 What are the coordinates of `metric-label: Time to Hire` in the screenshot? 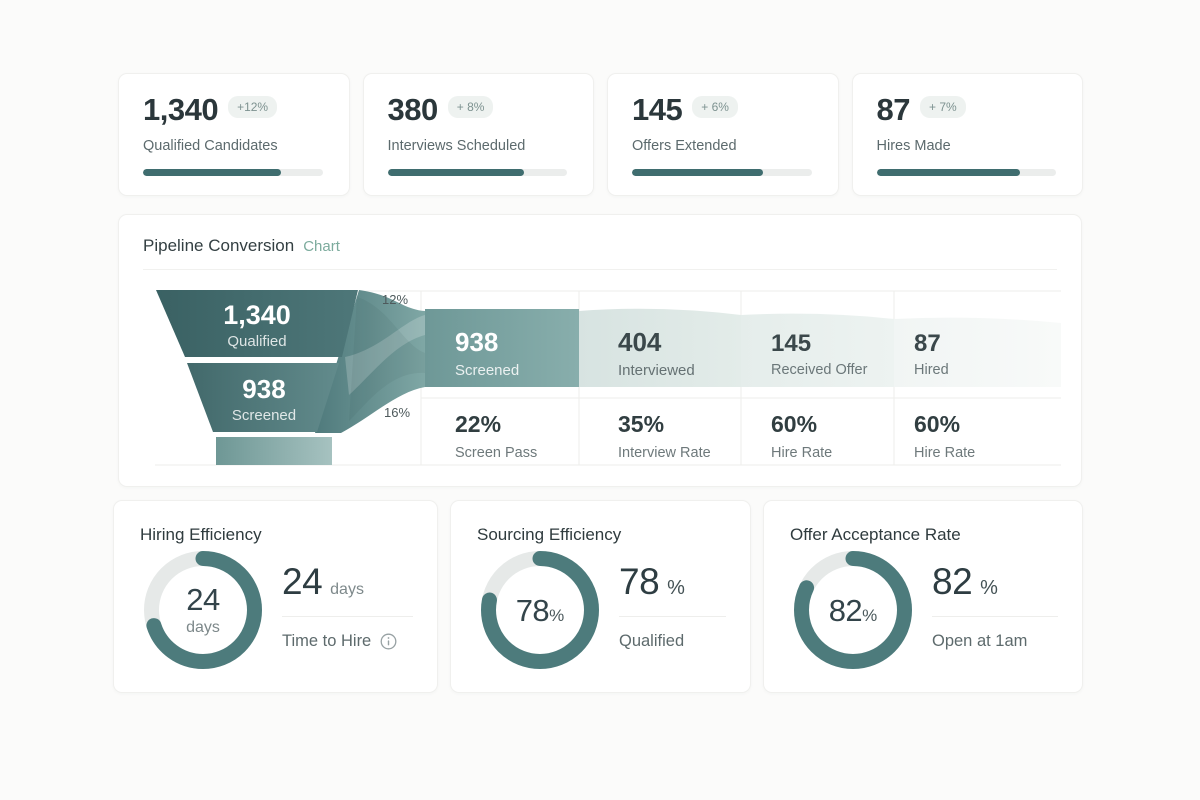 It's located at (327, 641).